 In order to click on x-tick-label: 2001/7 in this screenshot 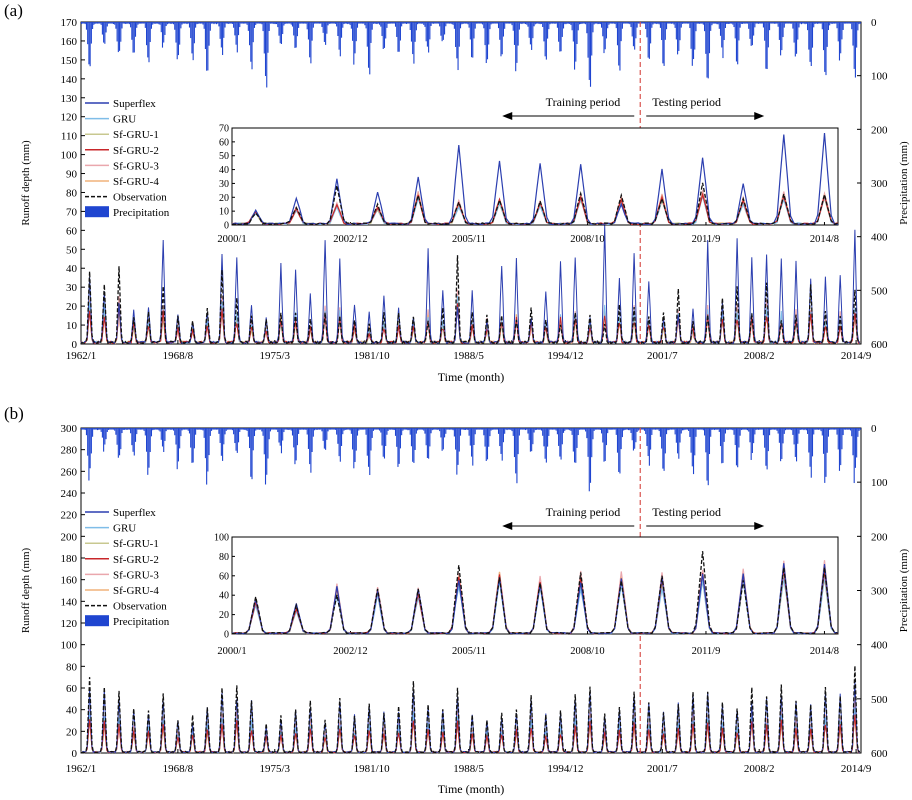, I will do `click(662, 769)`.